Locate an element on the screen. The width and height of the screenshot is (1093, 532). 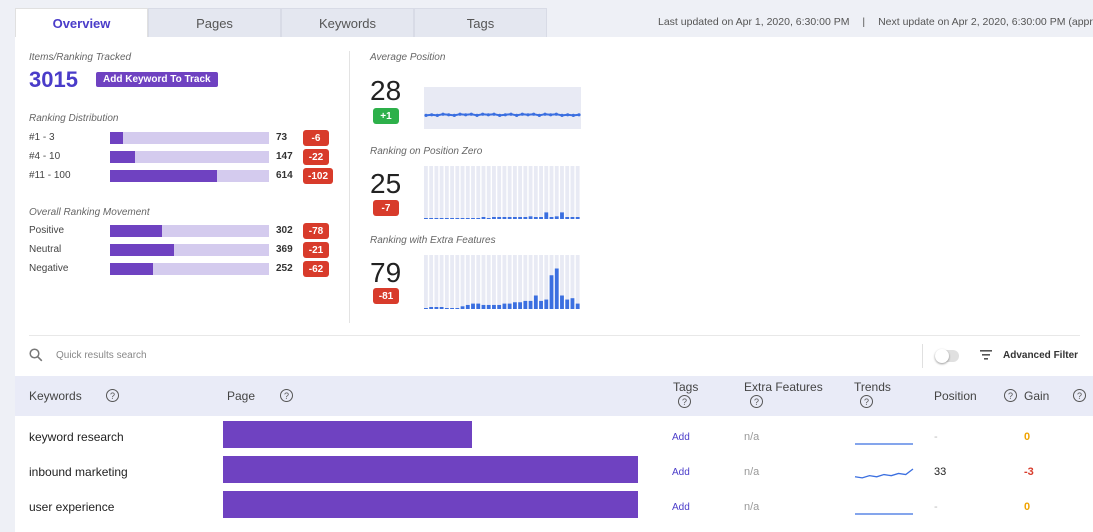
trends-help-icon: ? is located at coordinates (866, 401).